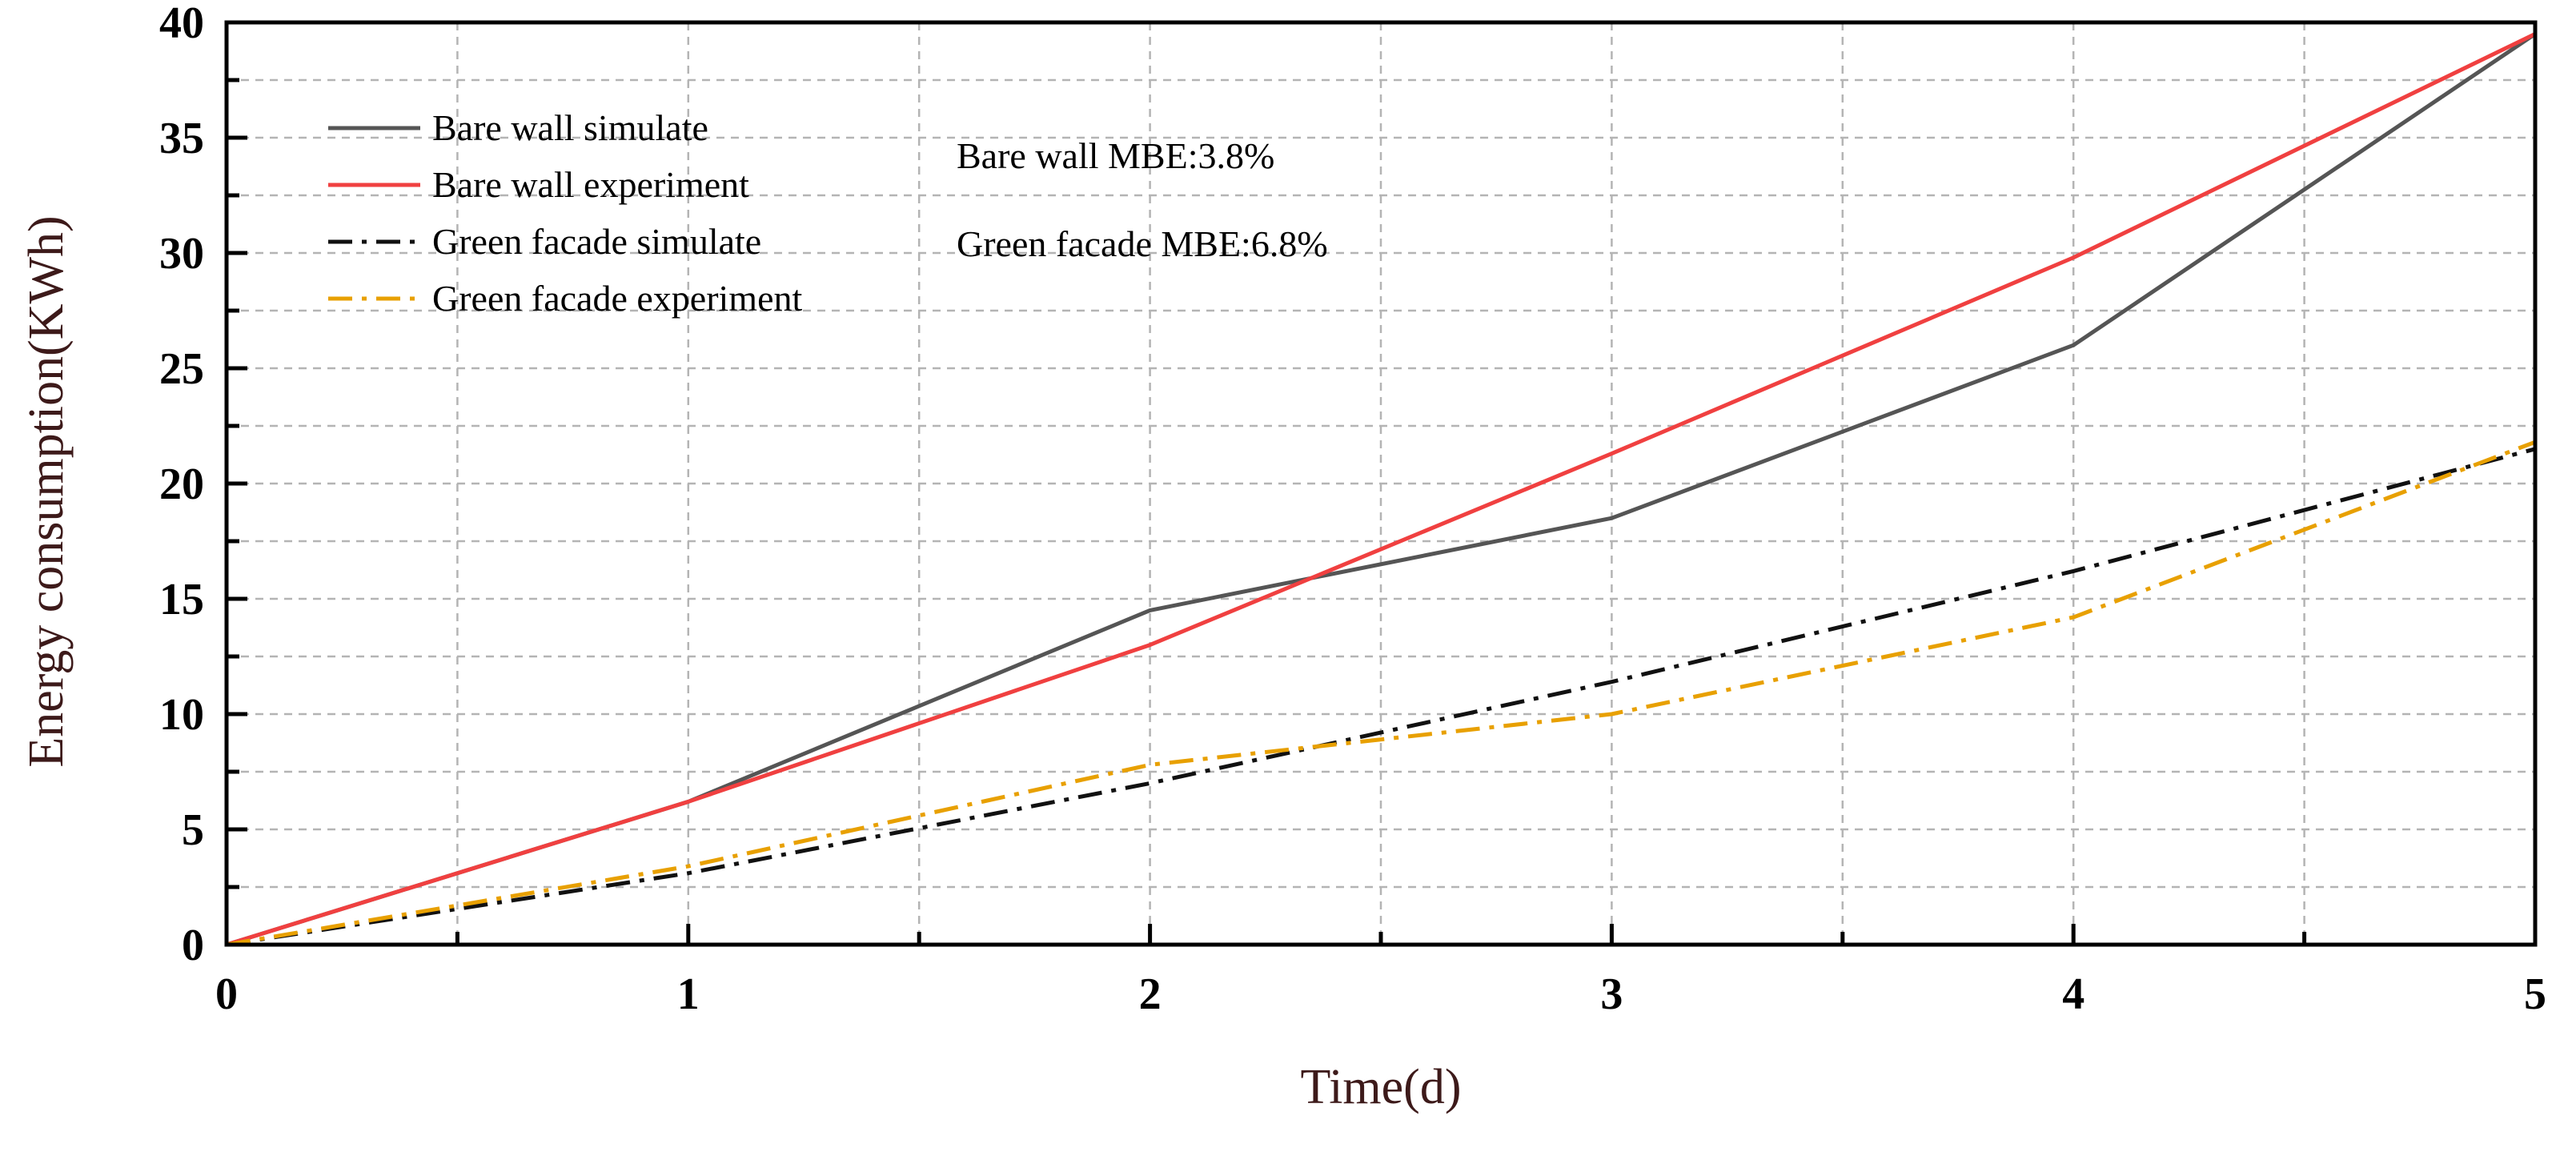 The image size is (2576, 1156). I want to click on legend-label: Green facade experiment, so click(617, 298).